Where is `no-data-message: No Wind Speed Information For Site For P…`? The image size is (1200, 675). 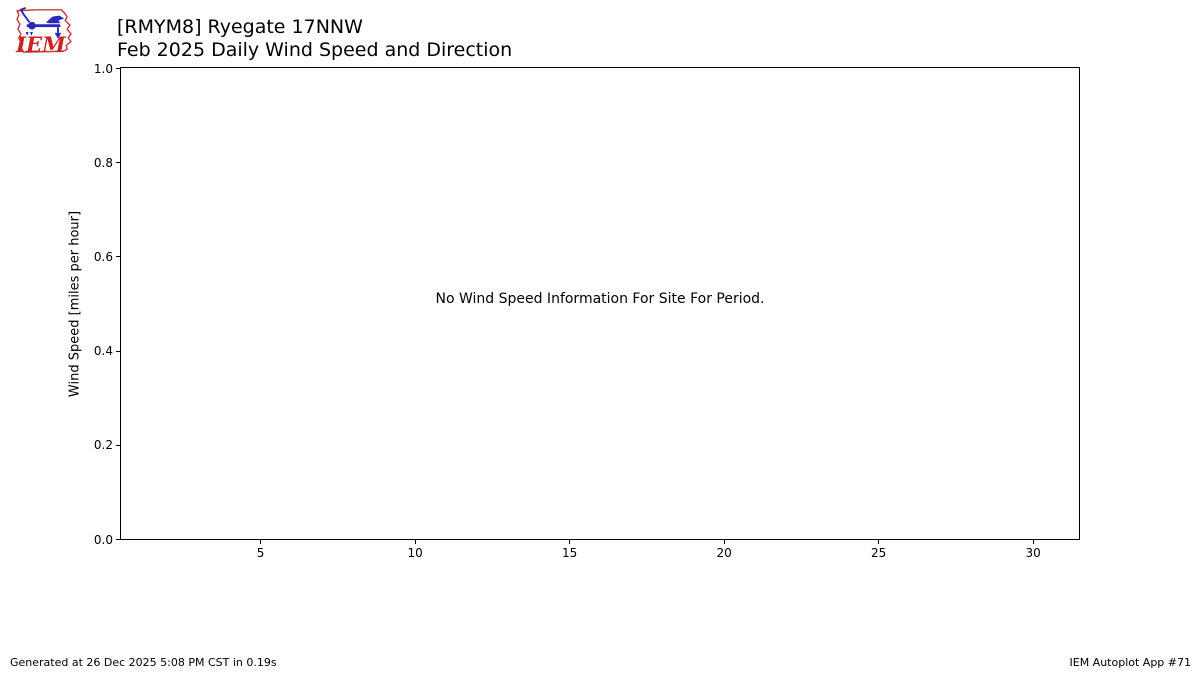 no-data-message: No Wind Speed Information For Site For P… is located at coordinates (600, 298).